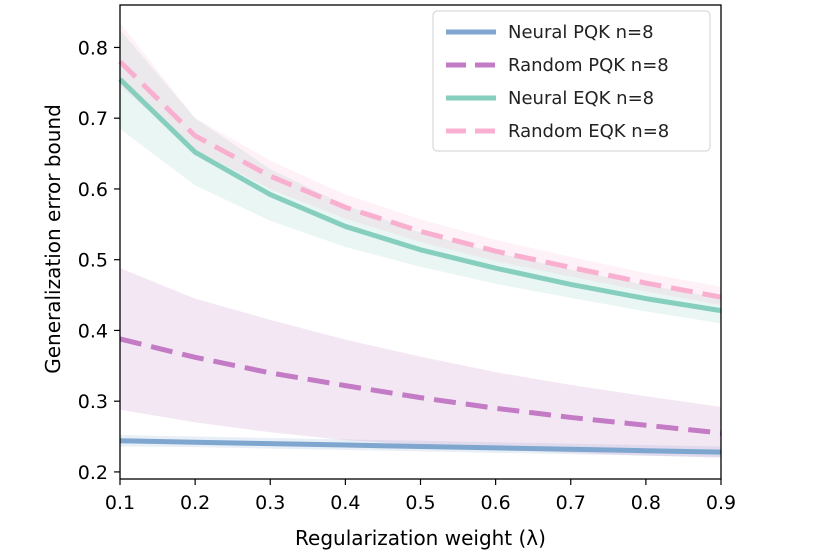 This screenshot has height=556, width=831. What do you see at coordinates (93, 48) in the screenshot?
I see `y-tick-label-6: 0.8` at bounding box center [93, 48].